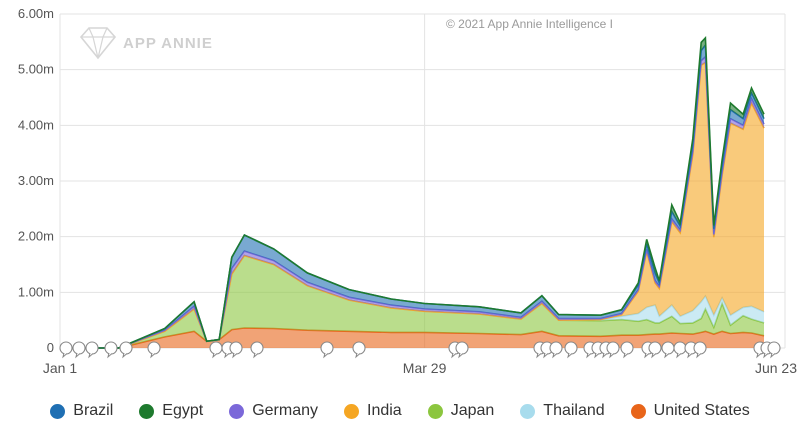  I want to click on legend-item-japan: Japan, so click(461, 411).